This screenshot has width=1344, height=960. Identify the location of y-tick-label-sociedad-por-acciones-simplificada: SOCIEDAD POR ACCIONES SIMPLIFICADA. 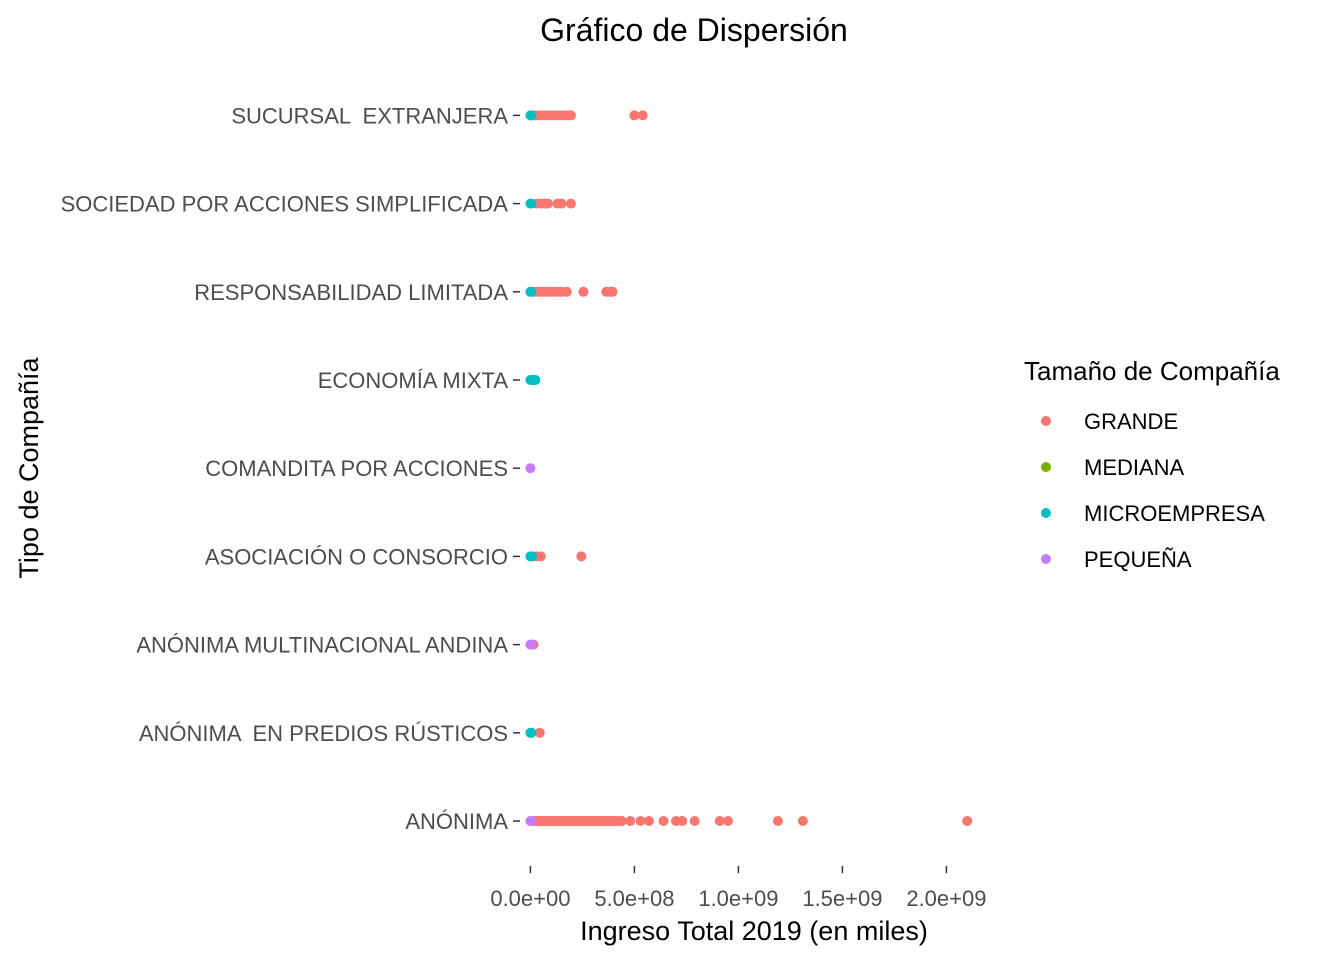
(285, 204).